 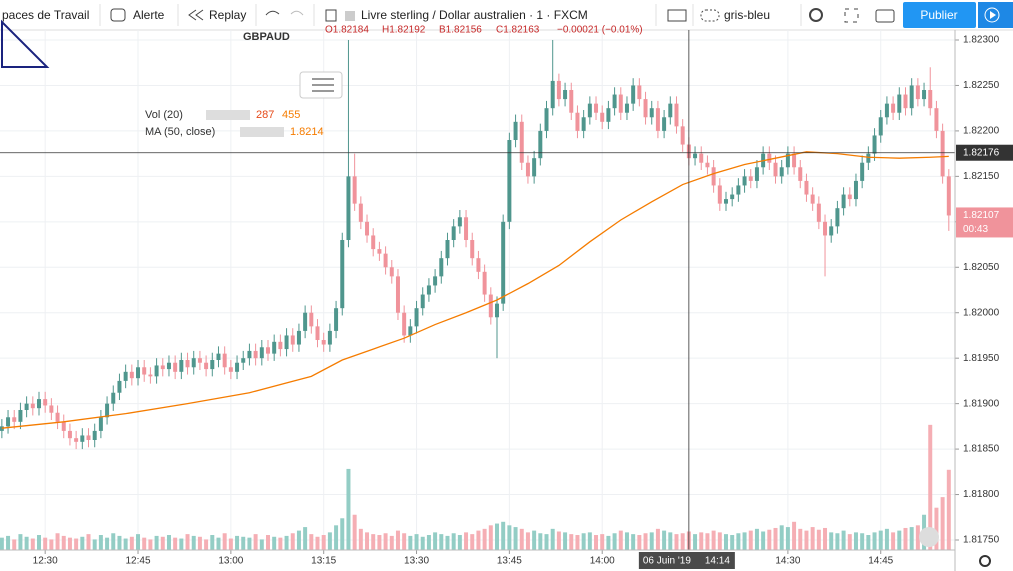 What do you see at coordinates (25, 43) in the screenshot?
I see `drawing-triangle` at bounding box center [25, 43].